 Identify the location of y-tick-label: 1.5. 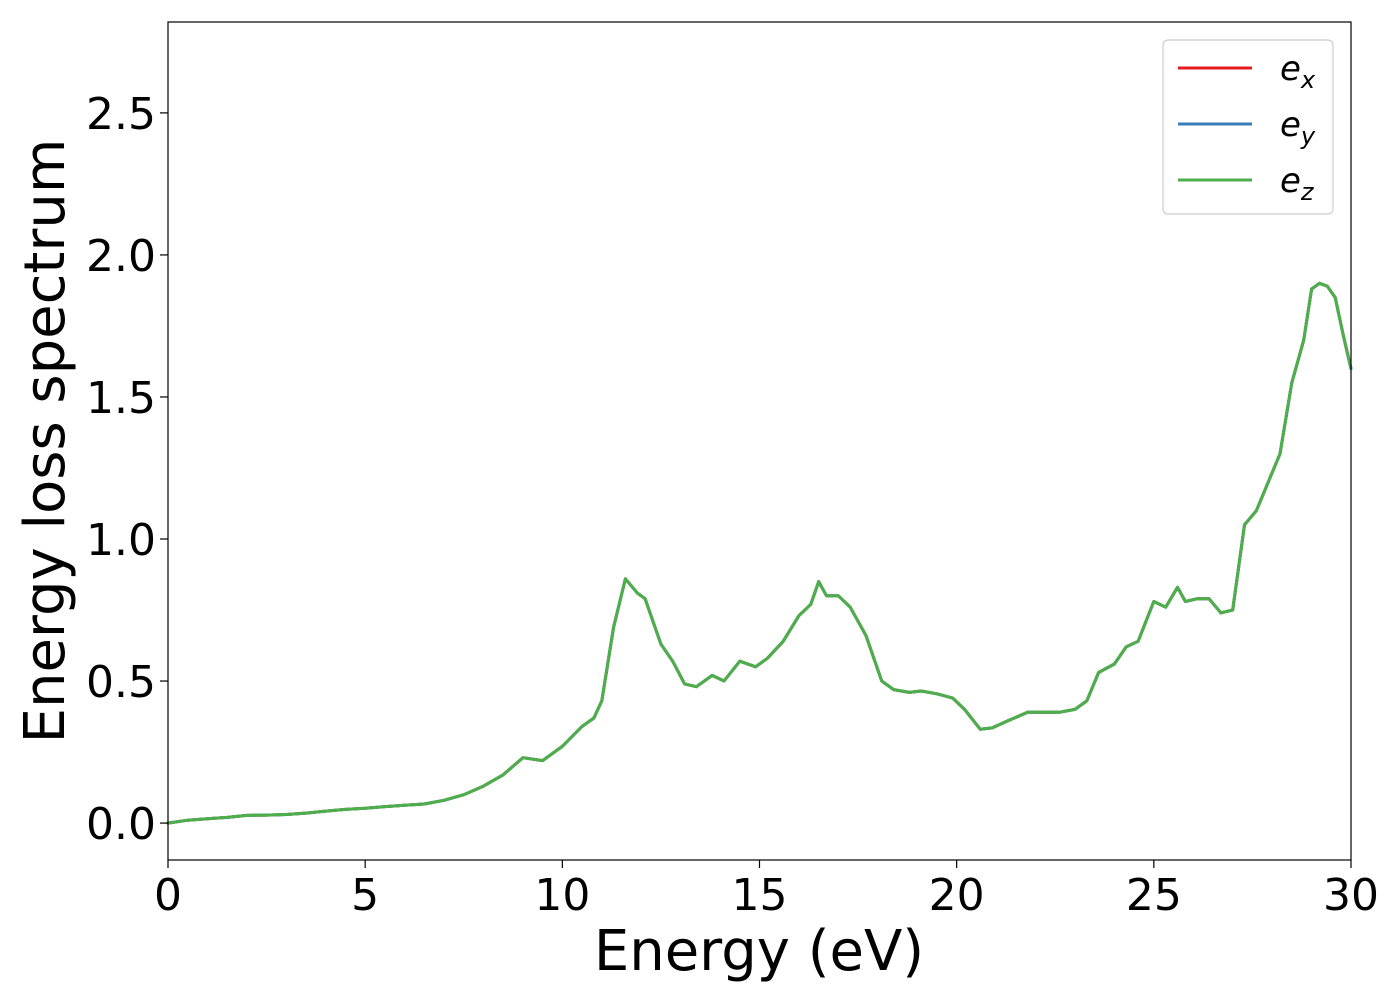
(121, 398).